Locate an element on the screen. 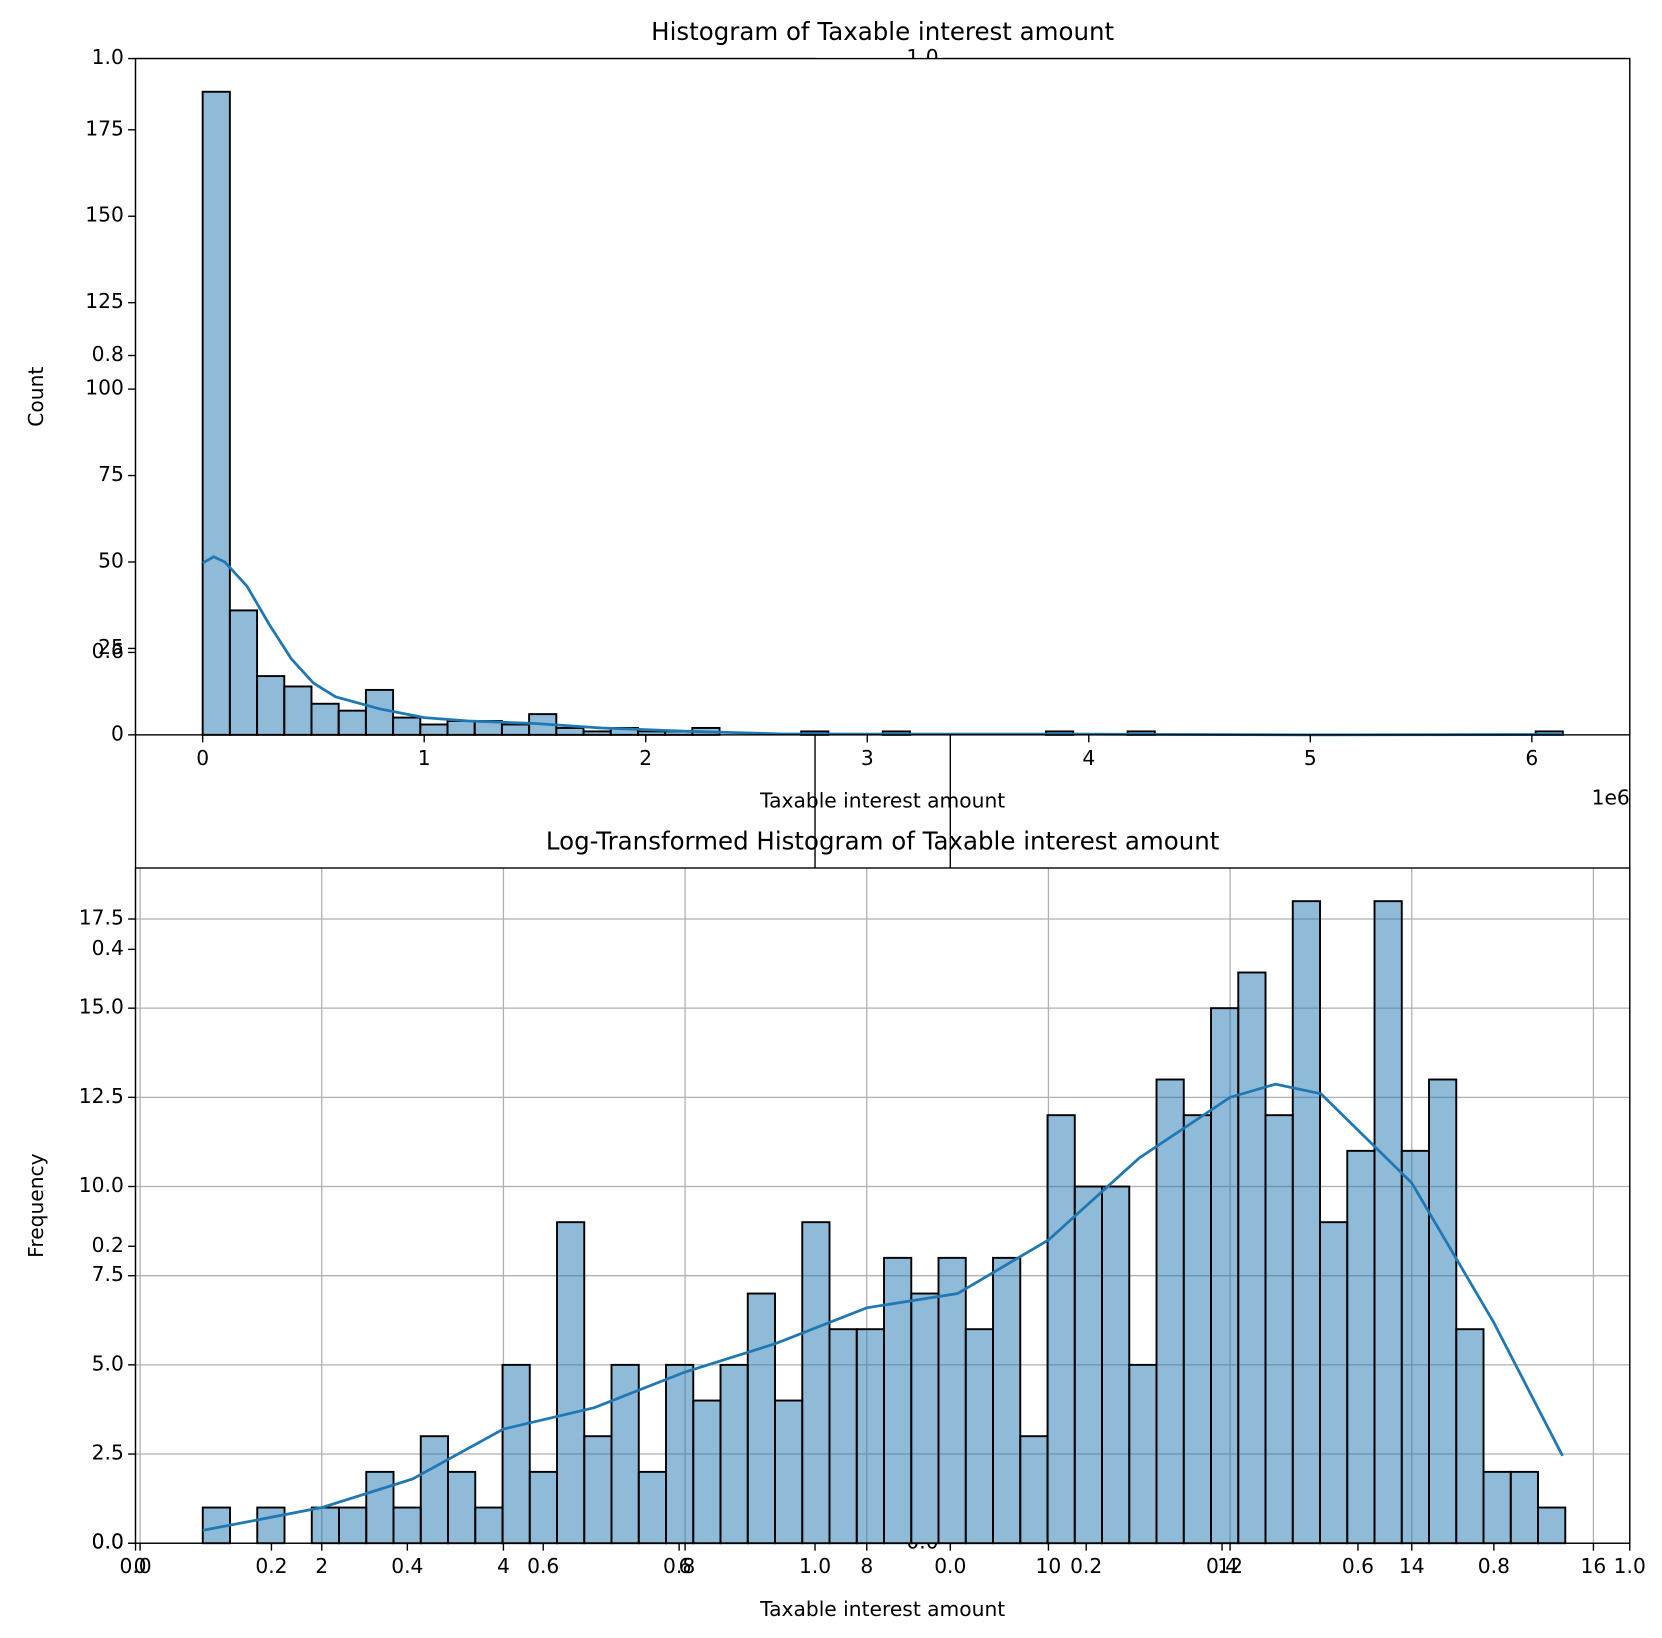 This screenshot has width=1662, height=1638. y-tick-label: 125 is located at coordinates (104, 301).